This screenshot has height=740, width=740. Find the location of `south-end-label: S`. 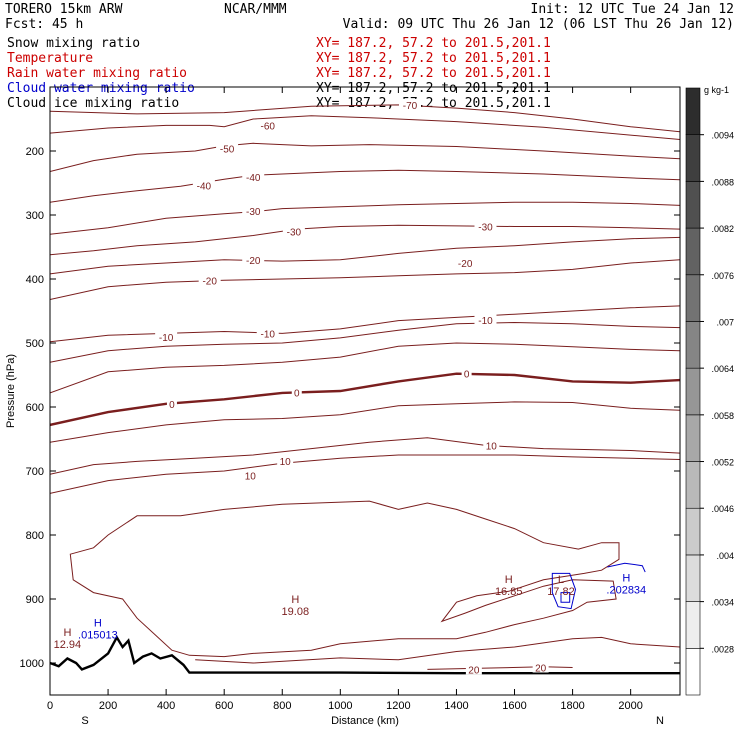

south-end-label: S is located at coordinates (84, 721).